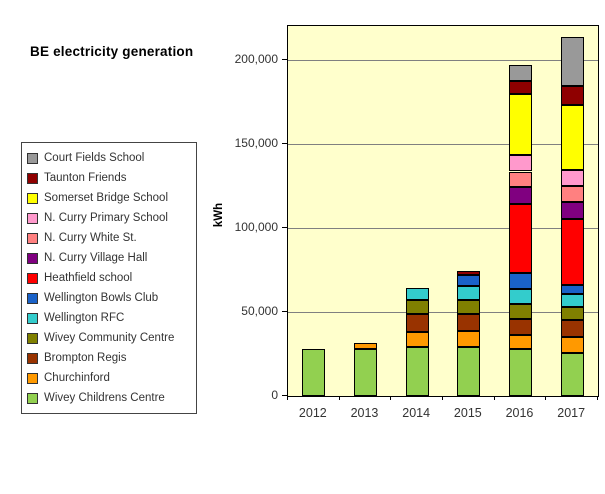  I want to click on x-axis-tick-label: 2015, so click(467, 413).